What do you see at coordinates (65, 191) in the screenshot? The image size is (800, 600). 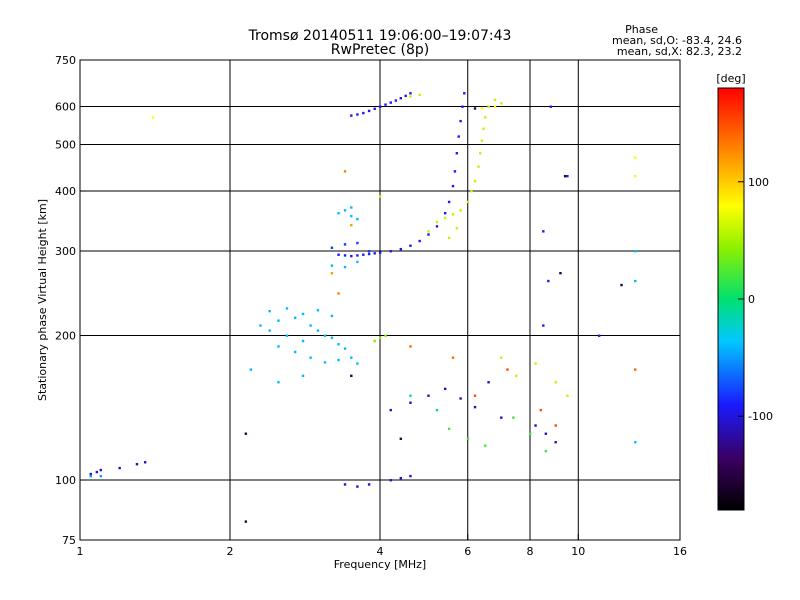 I see `y-tick-label: 400` at bounding box center [65, 191].